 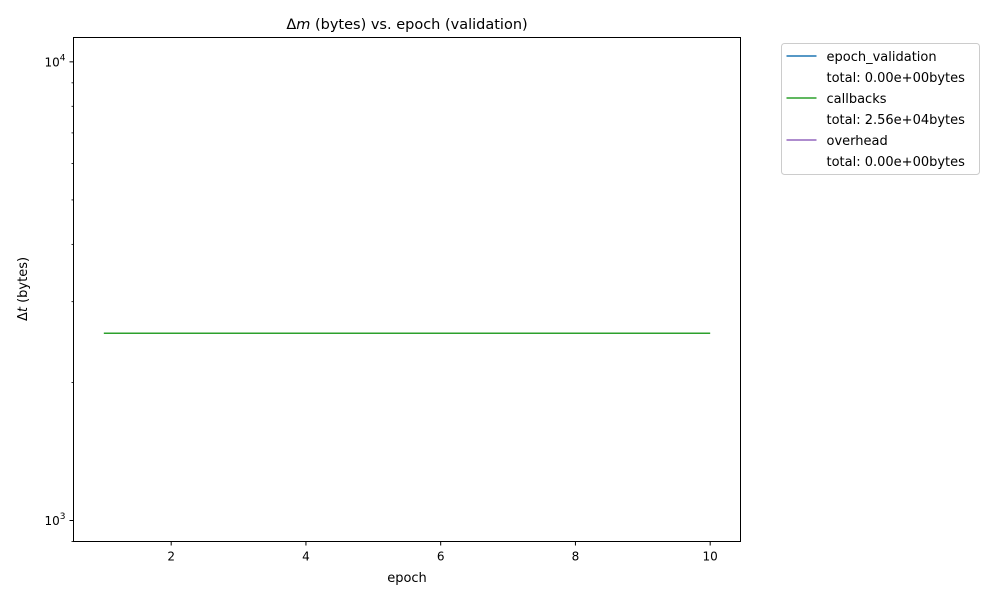 What do you see at coordinates (59, 297) in the screenshot?
I see `y-axis: 10³ 10⁴` at bounding box center [59, 297].